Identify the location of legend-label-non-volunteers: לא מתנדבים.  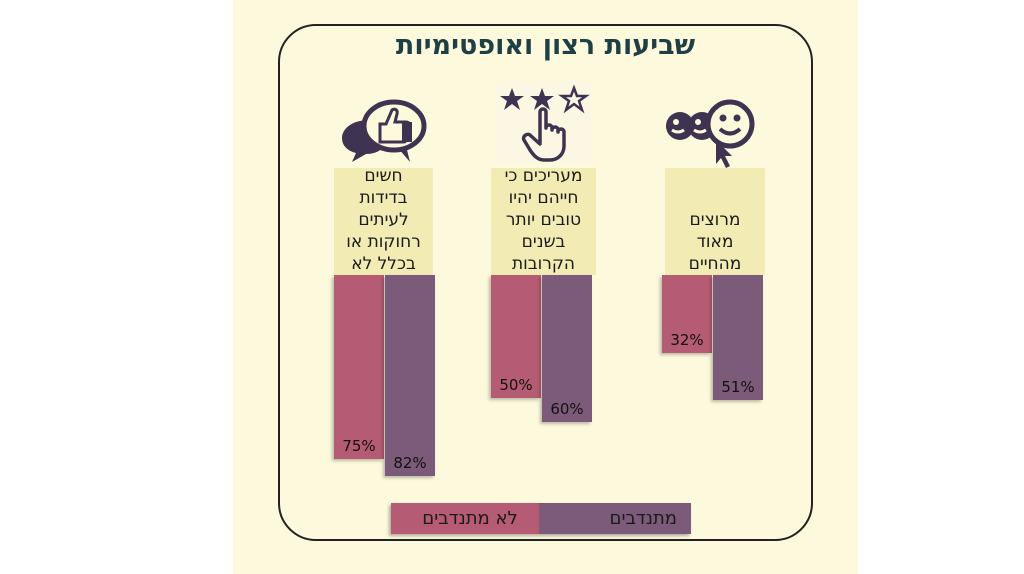
(470, 518).